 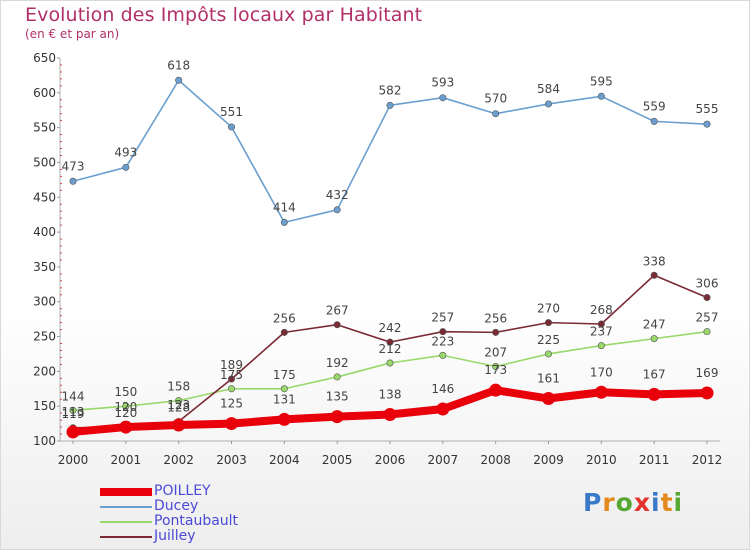 I want to click on data-label-poilley: 135, so click(x=337, y=397).